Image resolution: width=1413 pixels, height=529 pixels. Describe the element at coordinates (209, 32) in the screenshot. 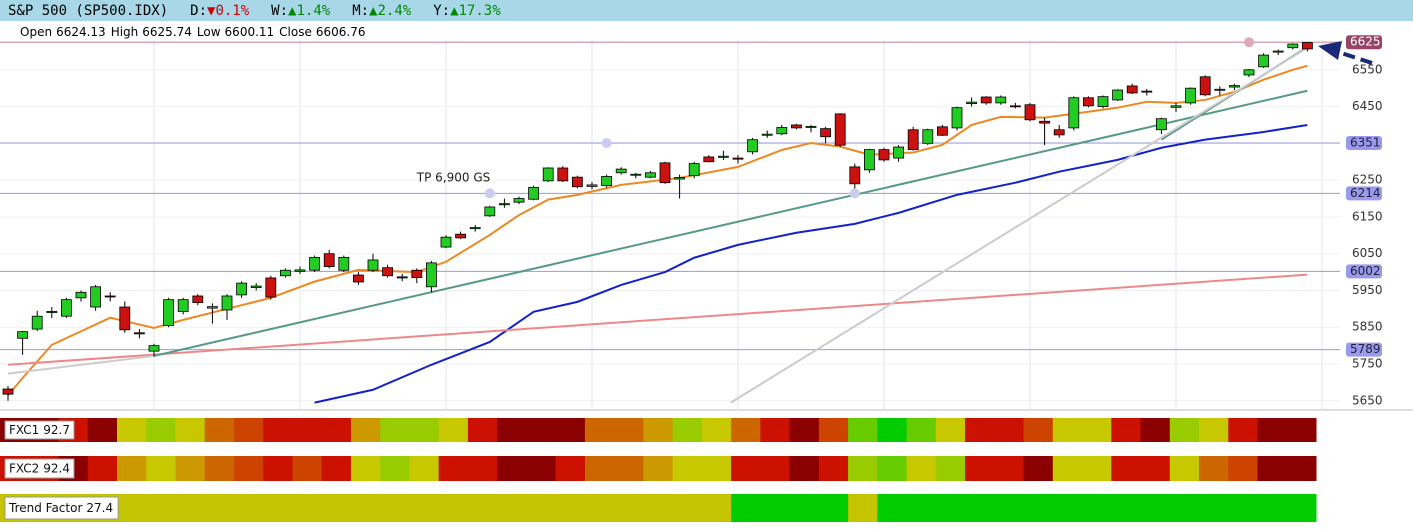

I see `ohlc-label: Low` at that location.